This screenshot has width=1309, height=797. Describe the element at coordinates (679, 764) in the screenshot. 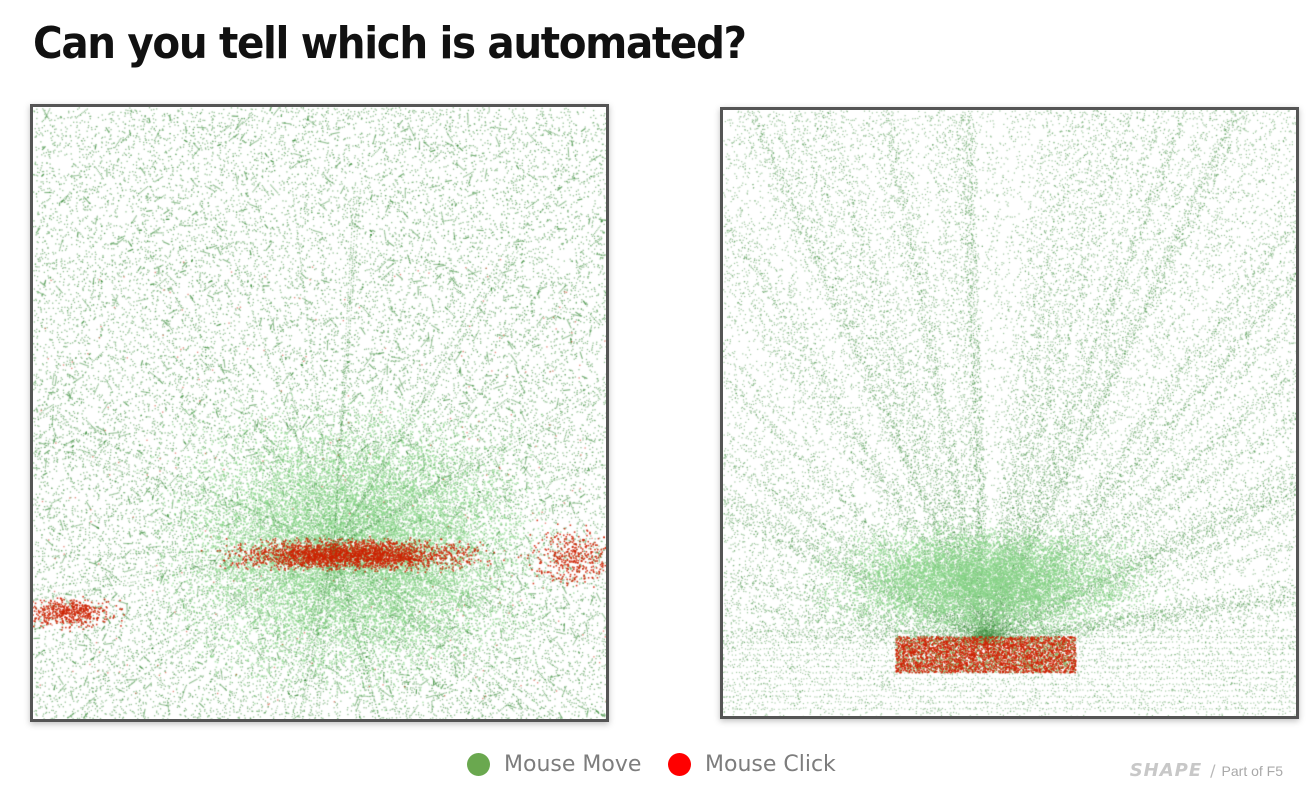

I see `legend-swatch-mouse-click` at that location.